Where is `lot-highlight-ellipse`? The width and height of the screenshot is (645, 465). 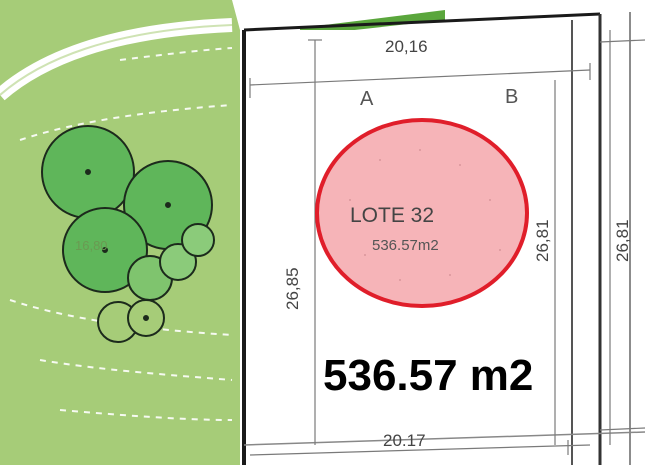
lot-highlight-ellipse is located at coordinates (422, 213).